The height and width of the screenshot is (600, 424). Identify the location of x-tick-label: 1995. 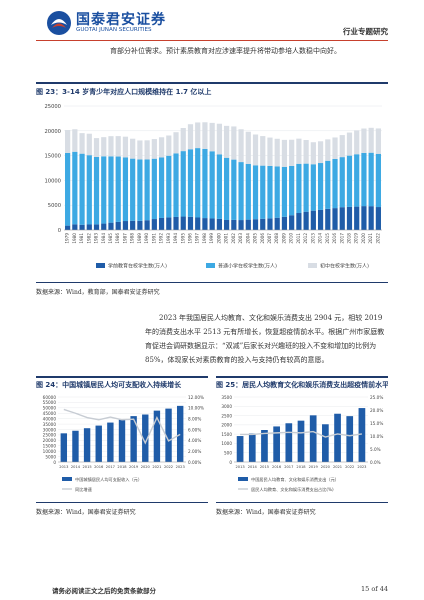
(182, 238).